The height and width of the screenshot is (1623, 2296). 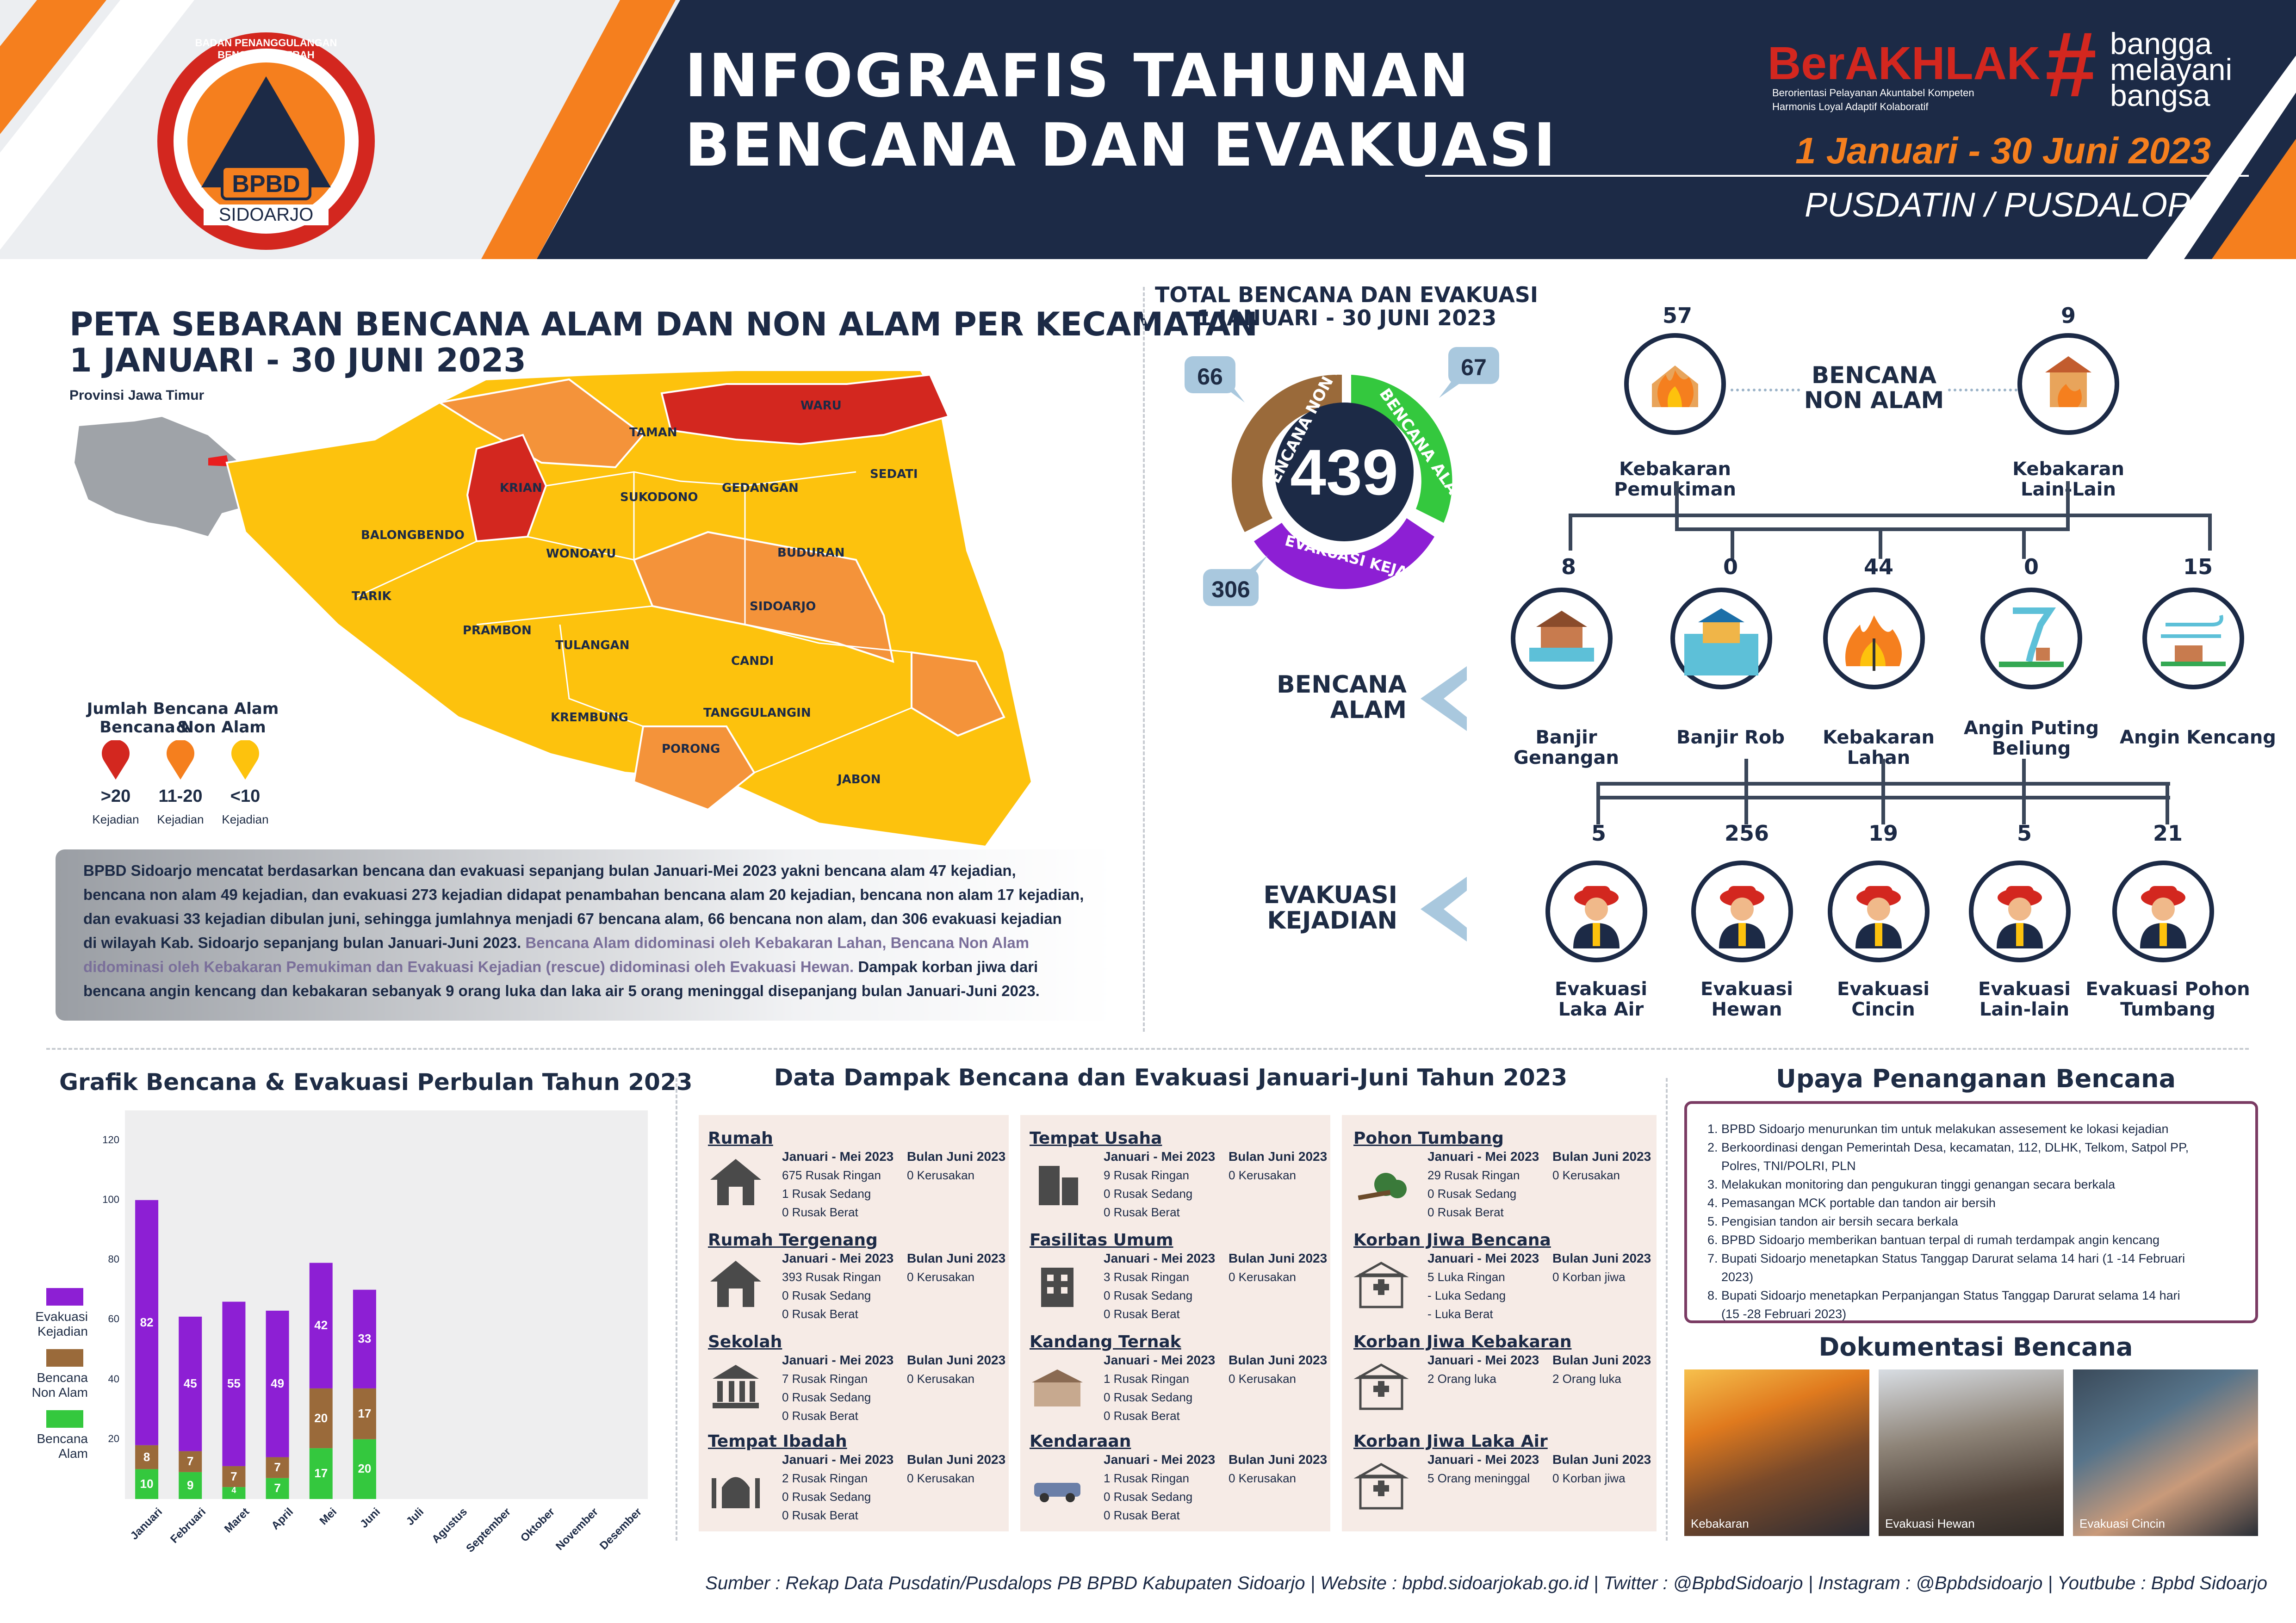 I want to click on province-inset-map, so click(x=169, y=476).